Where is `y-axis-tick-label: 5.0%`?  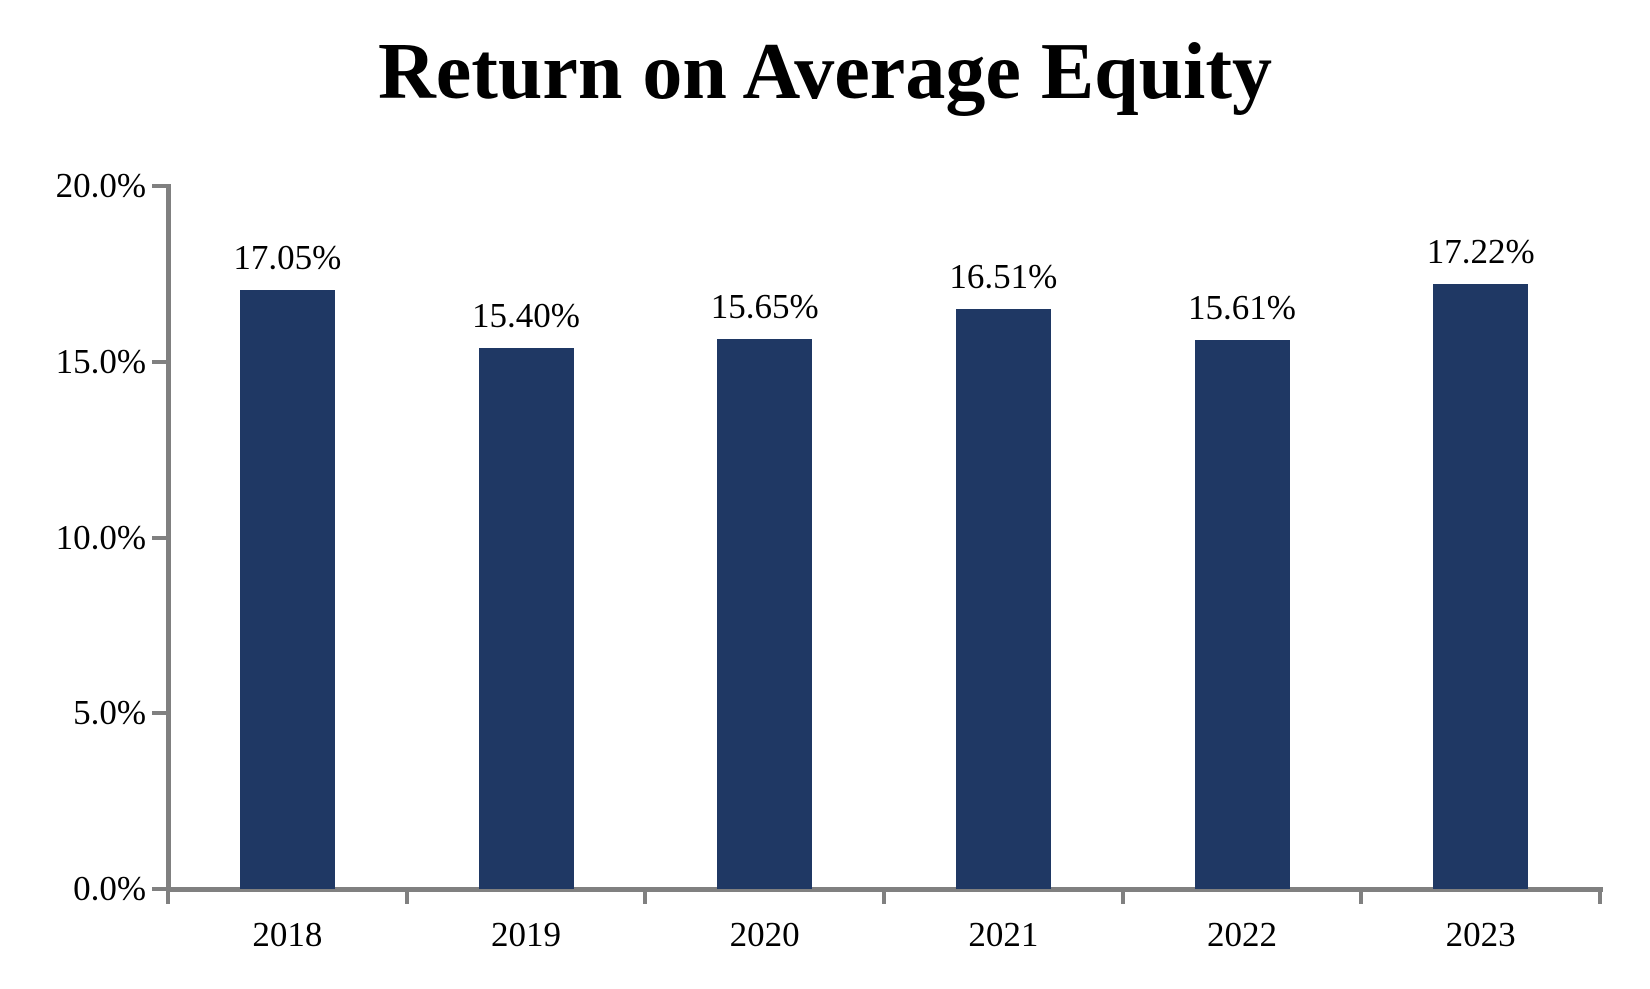 y-axis-tick-label: 5.0% is located at coordinates (109, 712).